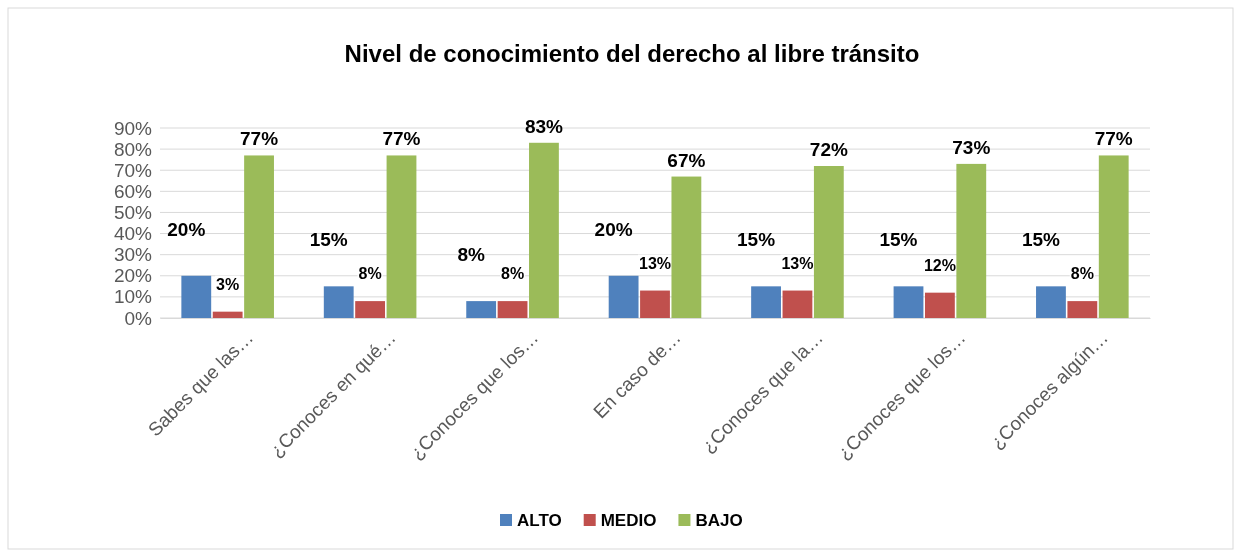 Image resolution: width=1241 pixels, height=557 pixels. I want to click on data-label: 83%, so click(544, 126).